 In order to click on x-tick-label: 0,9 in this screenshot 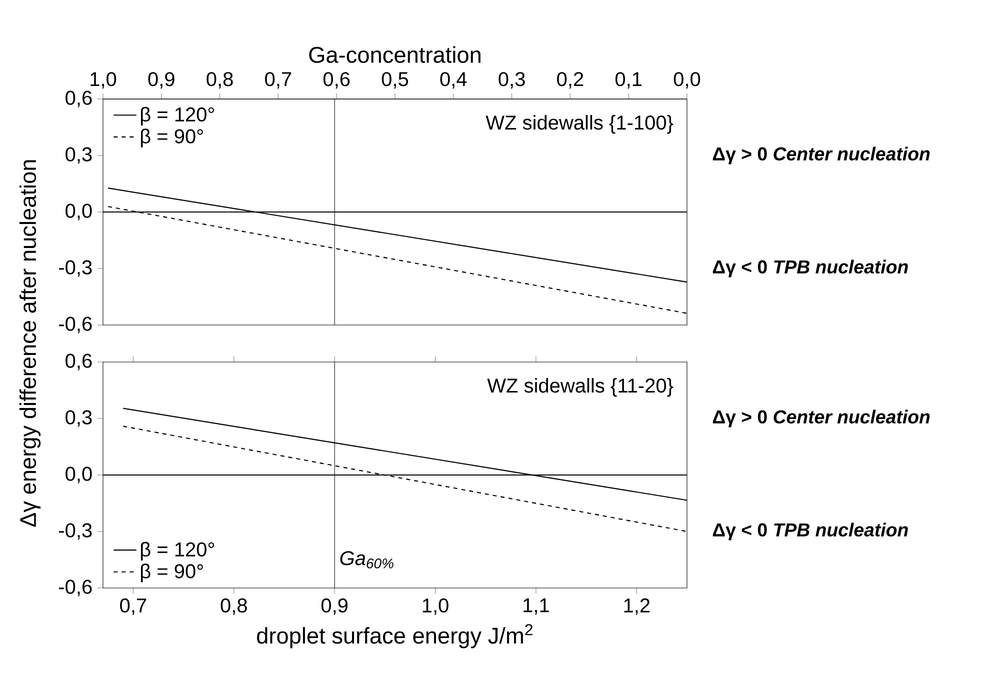, I will do `click(334, 606)`.